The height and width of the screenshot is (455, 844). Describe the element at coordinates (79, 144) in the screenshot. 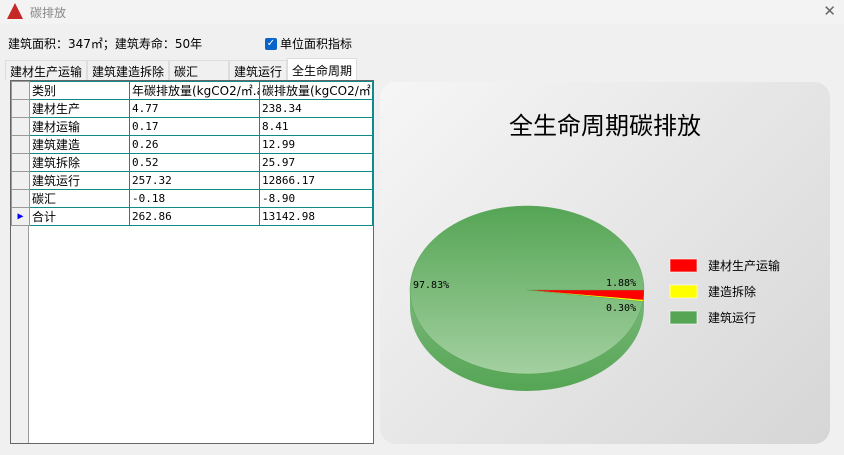

I see `table-cell: 建筑建造` at that location.